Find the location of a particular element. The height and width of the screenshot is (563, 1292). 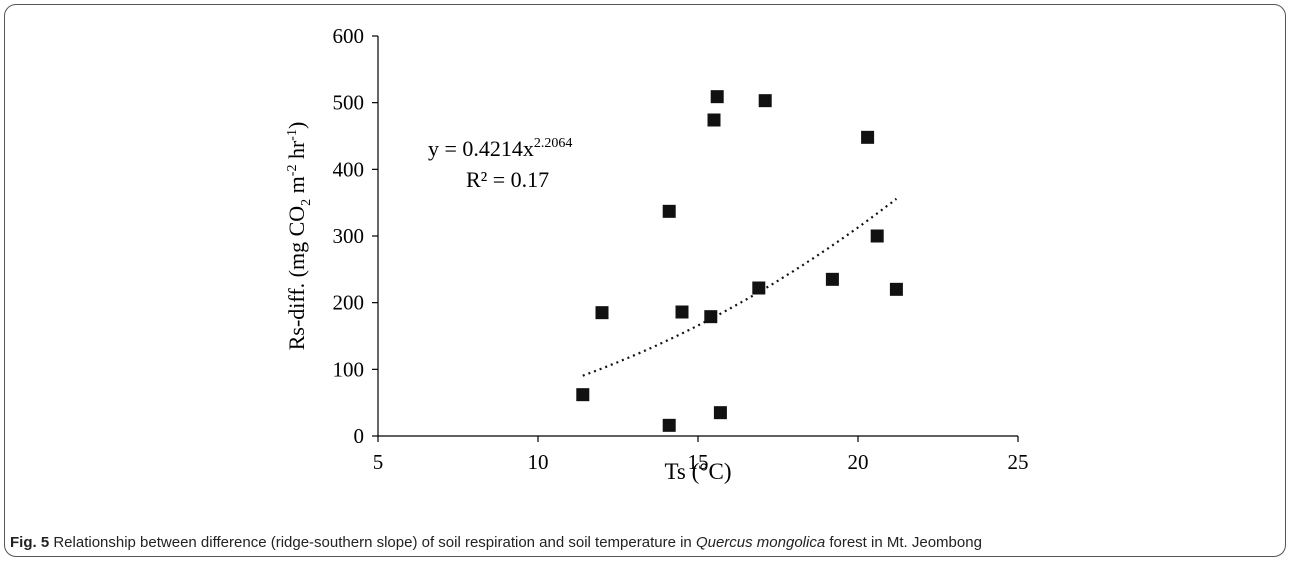

trendline-path is located at coordinates (740, 287).